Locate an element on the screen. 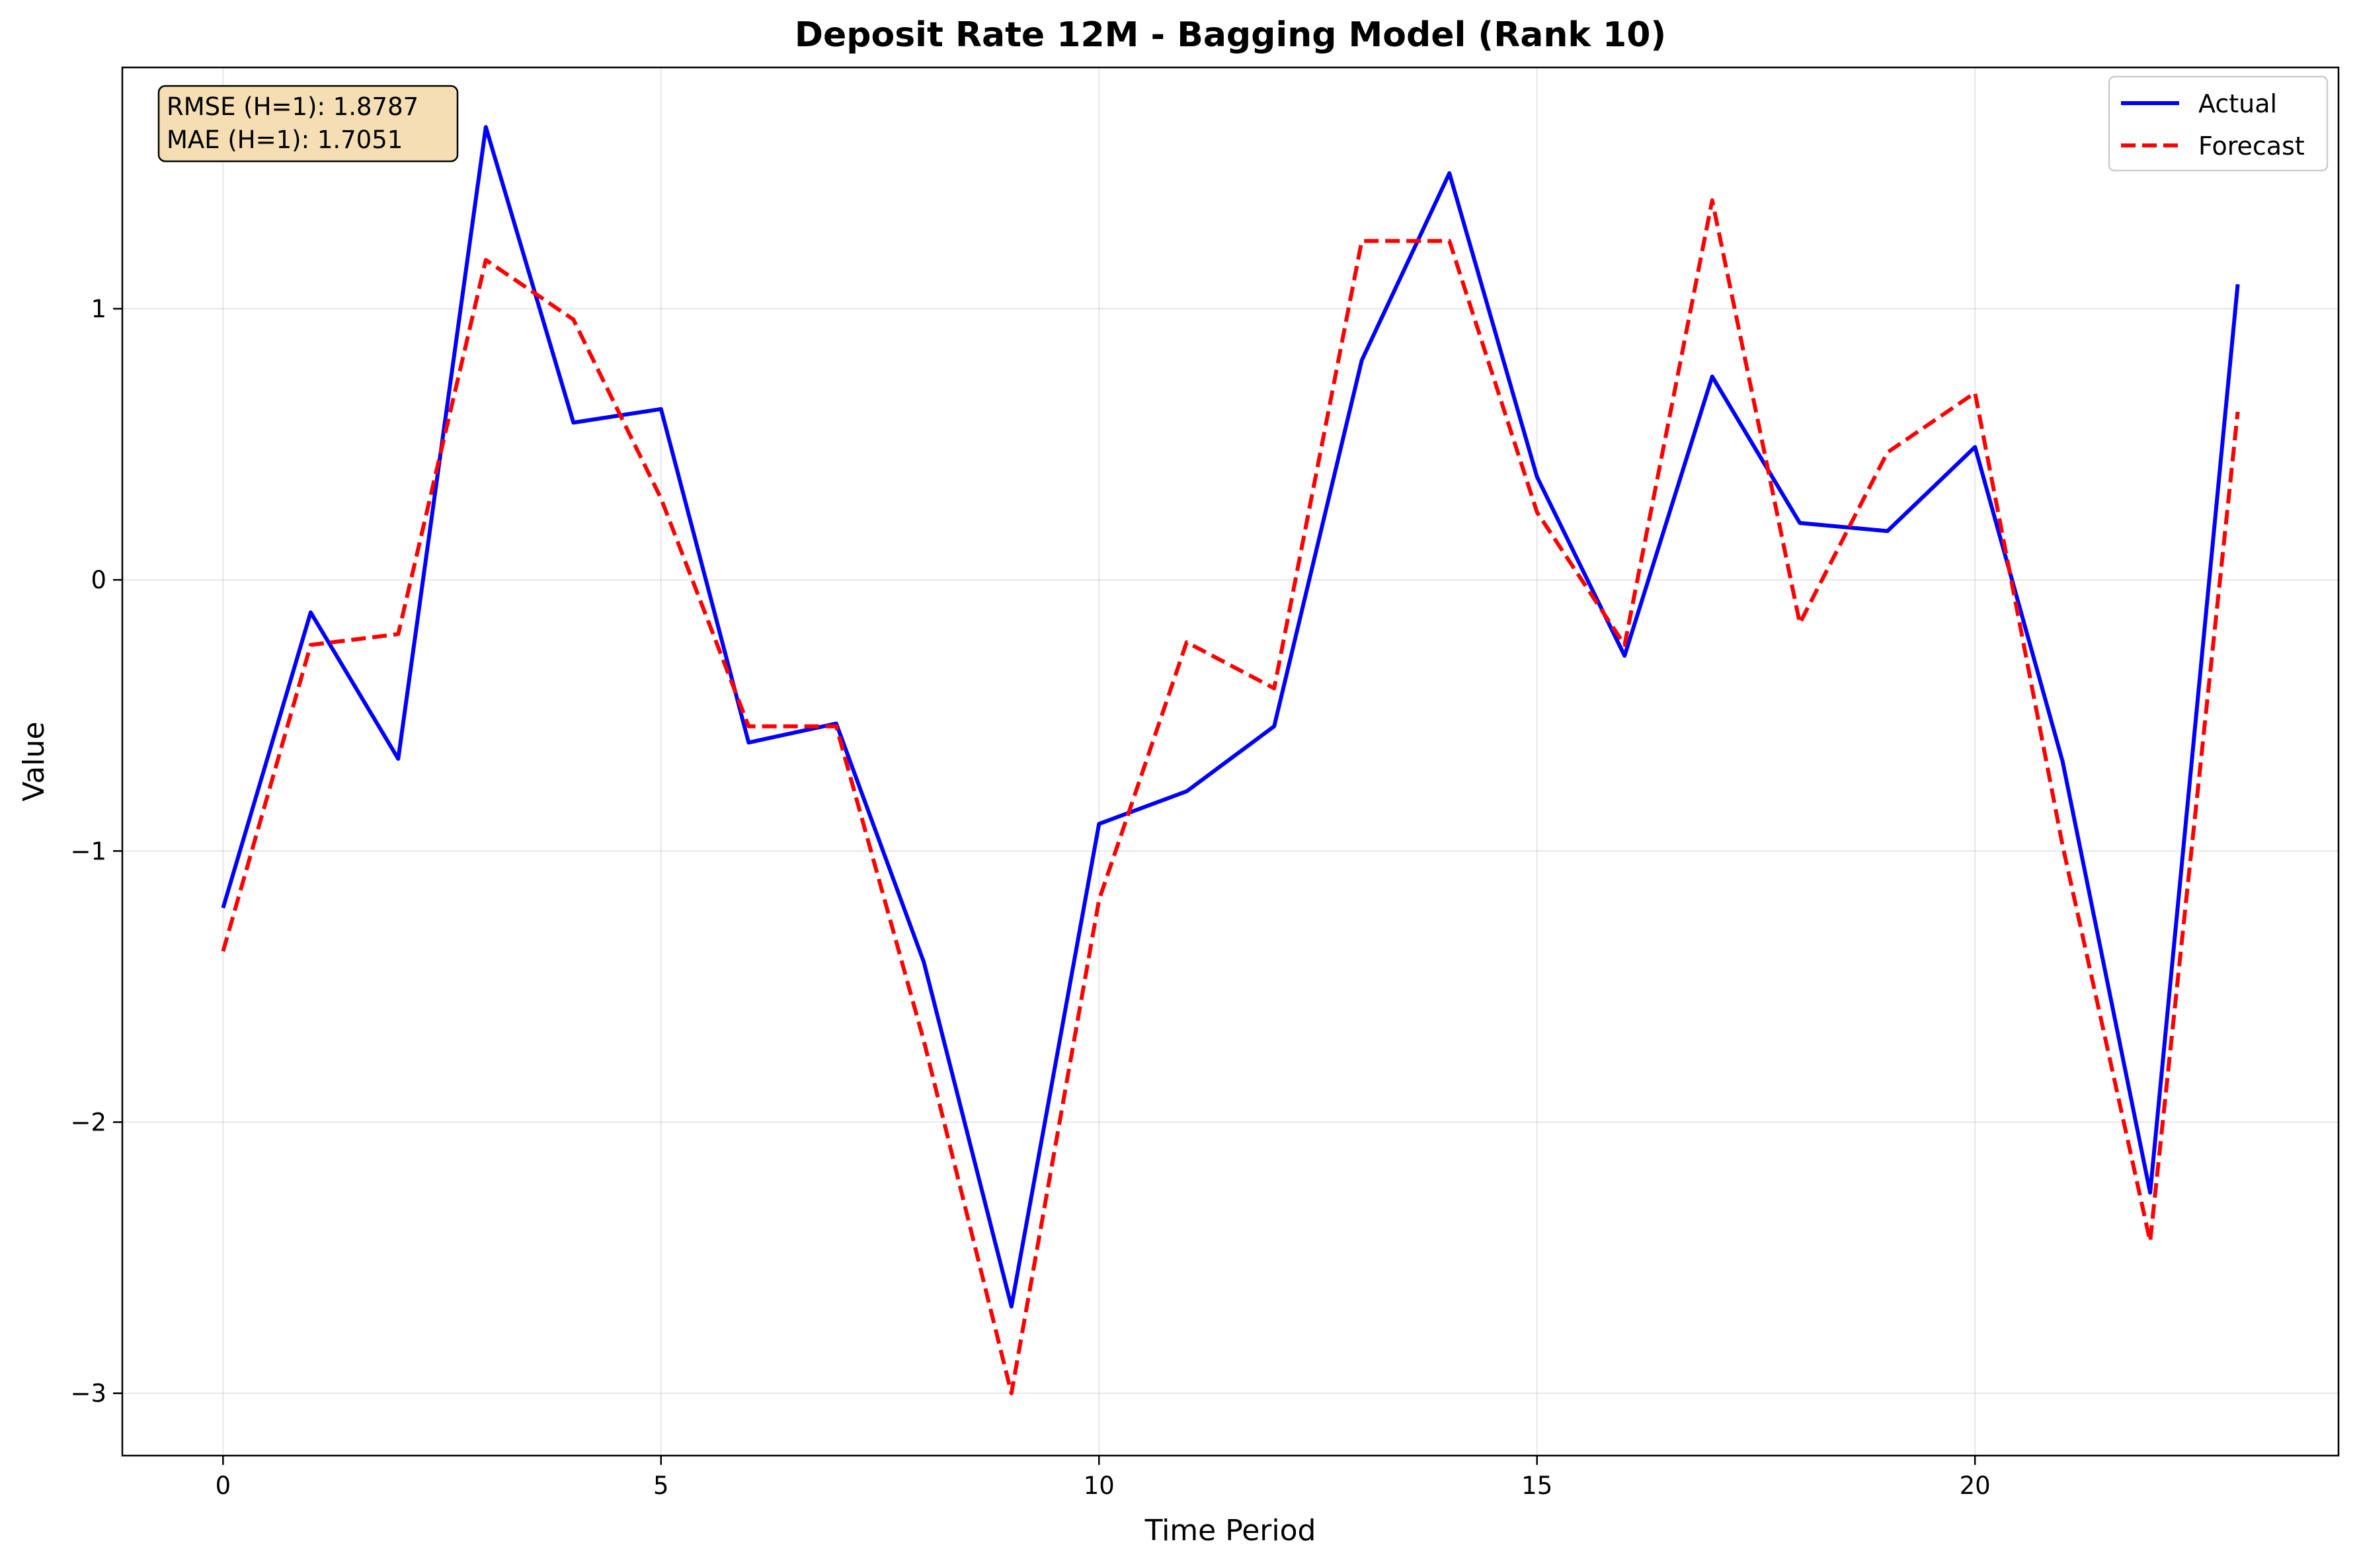 The width and height of the screenshot is (2359, 1568). legend-forecast-label: Forecast is located at coordinates (2251, 146).